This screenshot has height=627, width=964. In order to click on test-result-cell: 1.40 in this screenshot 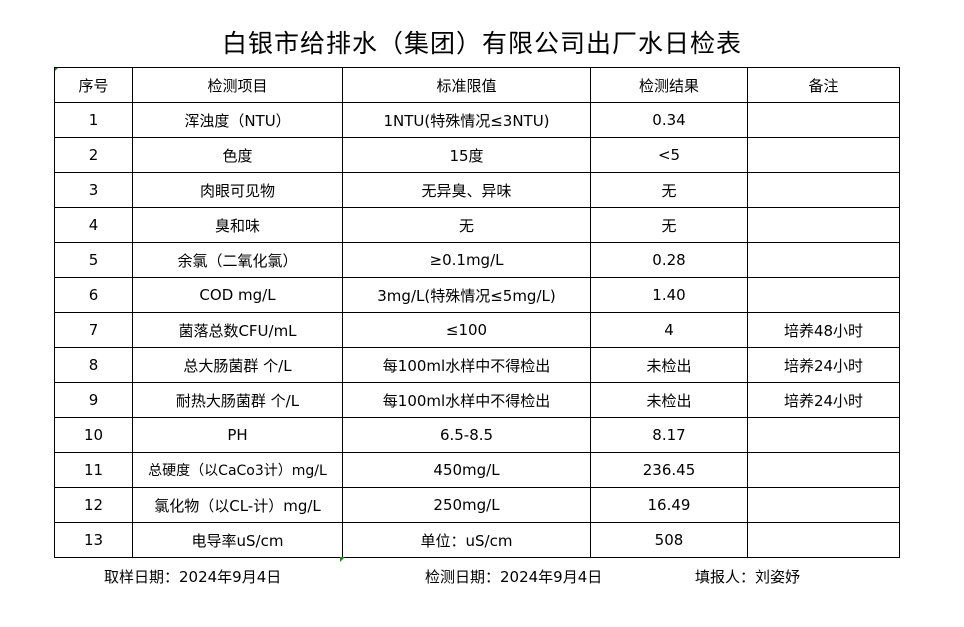, I will do `click(669, 295)`.